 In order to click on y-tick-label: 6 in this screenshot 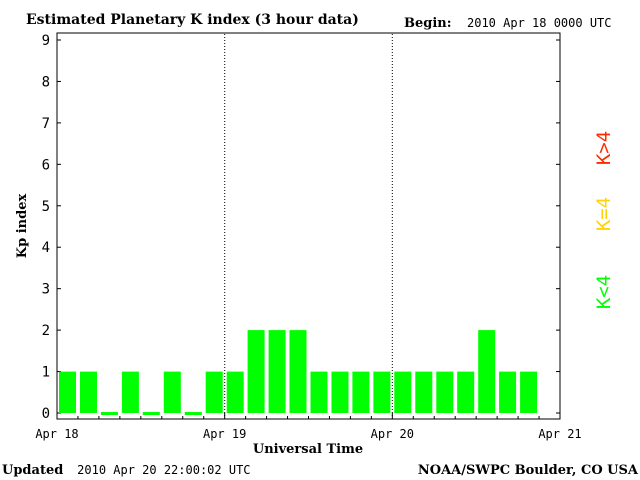, I will do `click(46, 165)`.